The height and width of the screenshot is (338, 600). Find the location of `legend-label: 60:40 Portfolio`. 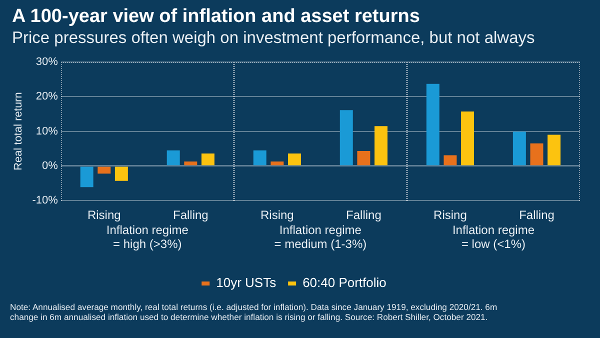

legend-label: 60:40 Portfolio is located at coordinates (344, 282).